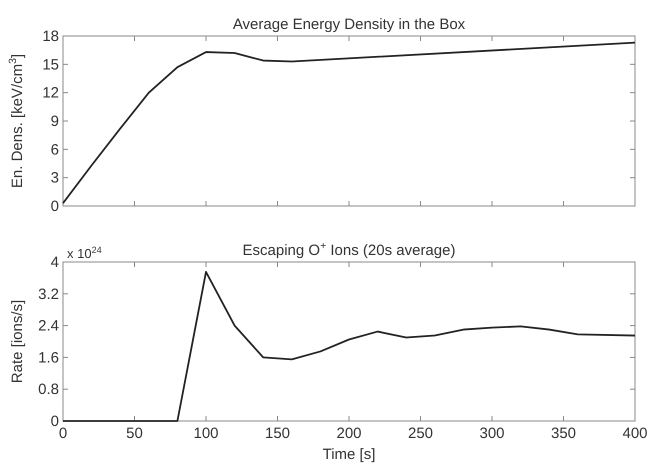  I want to click on x-tick-label: 150, so click(277, 433).